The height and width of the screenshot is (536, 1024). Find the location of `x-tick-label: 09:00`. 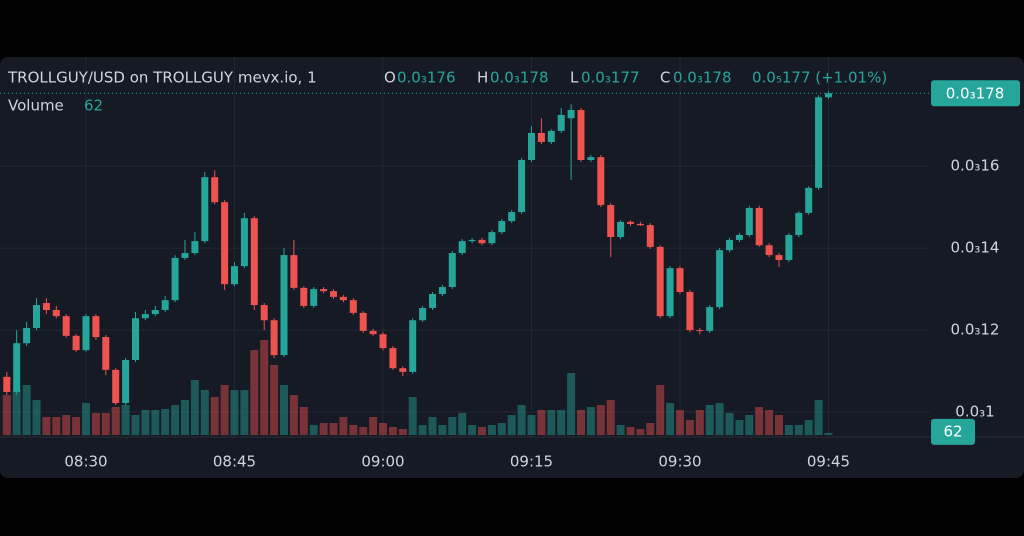

x-tick-label: 09:00 is located at coordinates (382, 462).